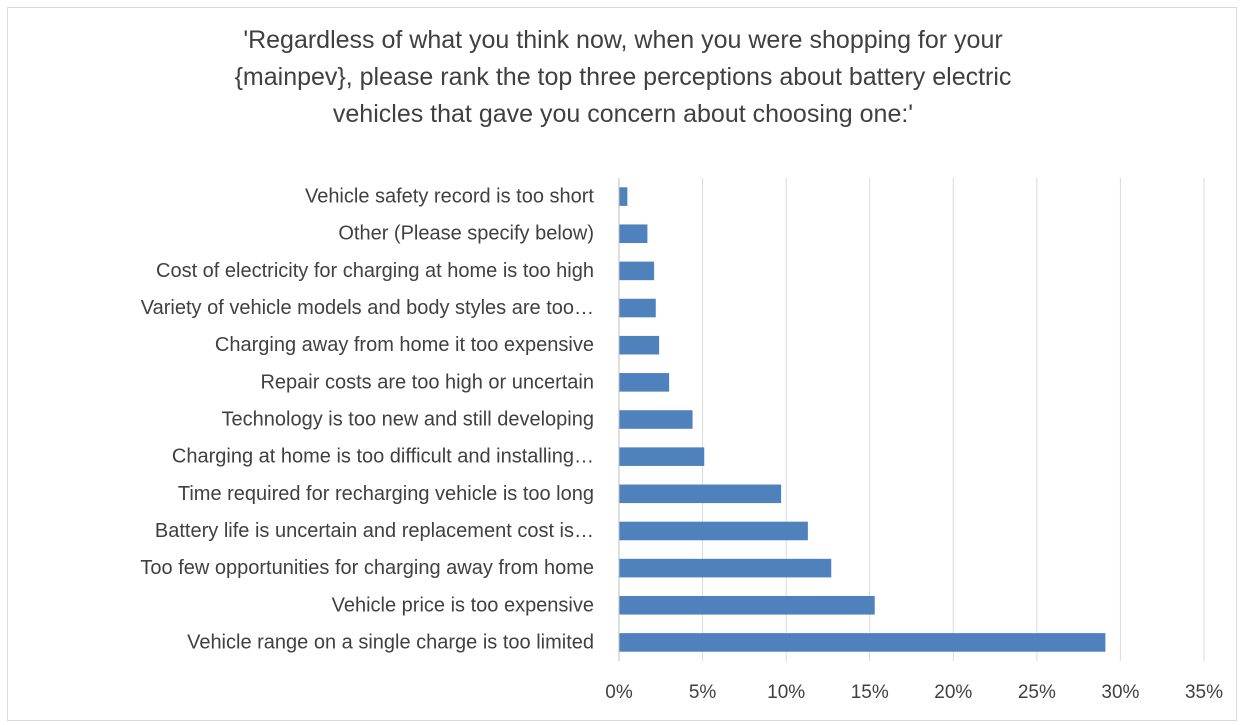 The width and height of the screenshot is (1246, 725). What do you see at coordinates (466, 234) in the screenshot?
I see `category-label: Other (Please specify below)` at bounding box center [466, 234].